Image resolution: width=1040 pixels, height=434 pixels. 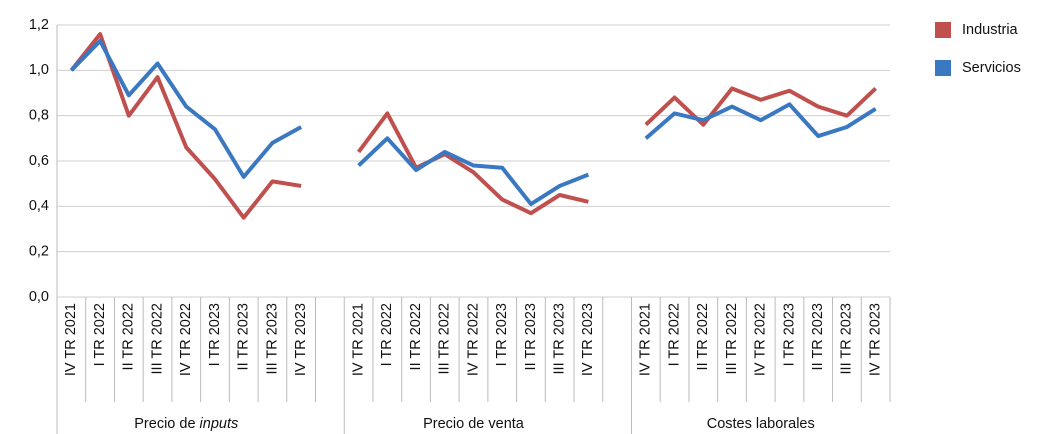 I want to click on y-tick-label: 0,4, so click(x=39, y=206).